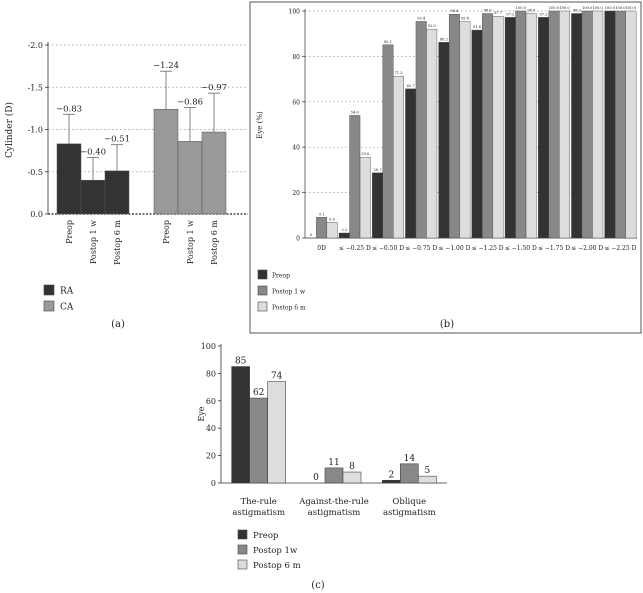 The width and height of the screenshot is (643, 593). What do you see at coordinates (388, 42) in the screenshot?
I see `data-label: 85.1` at bounding box center [388, 42].